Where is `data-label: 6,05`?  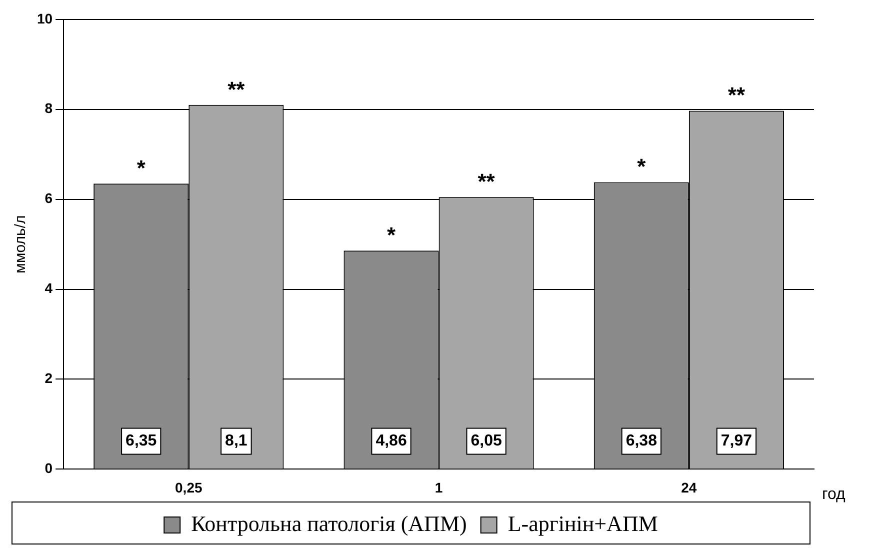 data-label: 6,05 is located at coordinates (486, 441).